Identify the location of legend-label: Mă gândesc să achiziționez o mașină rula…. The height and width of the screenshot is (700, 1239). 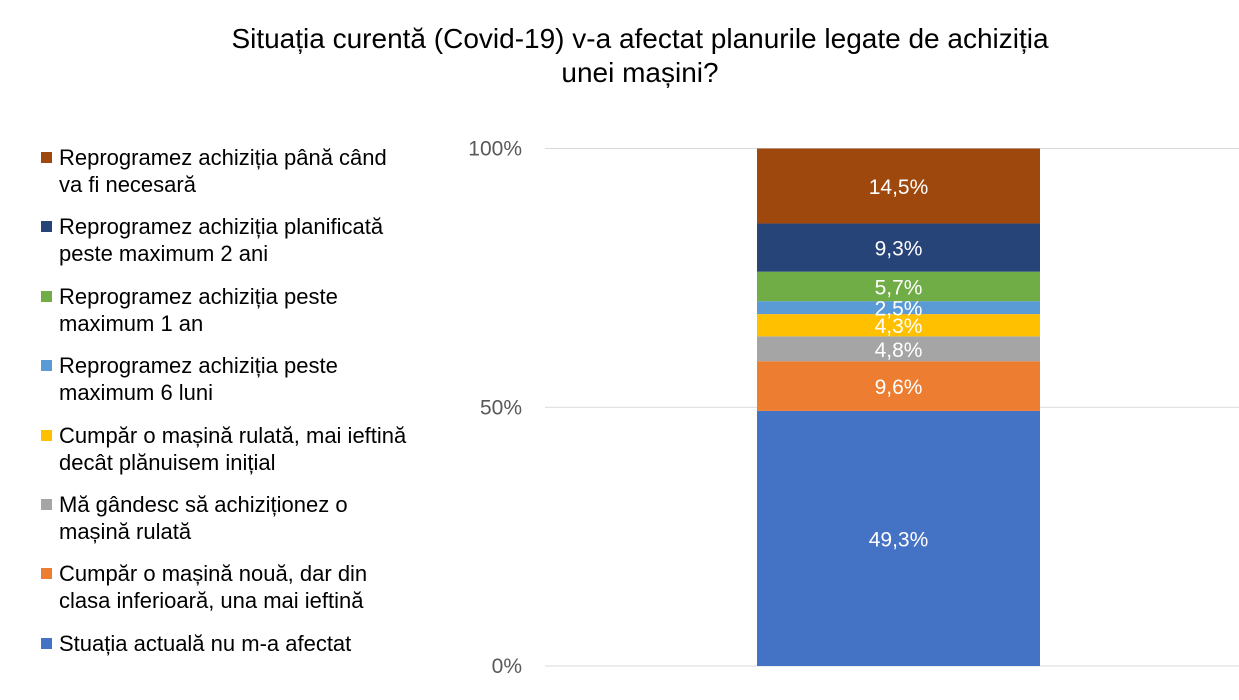
(203, 518).